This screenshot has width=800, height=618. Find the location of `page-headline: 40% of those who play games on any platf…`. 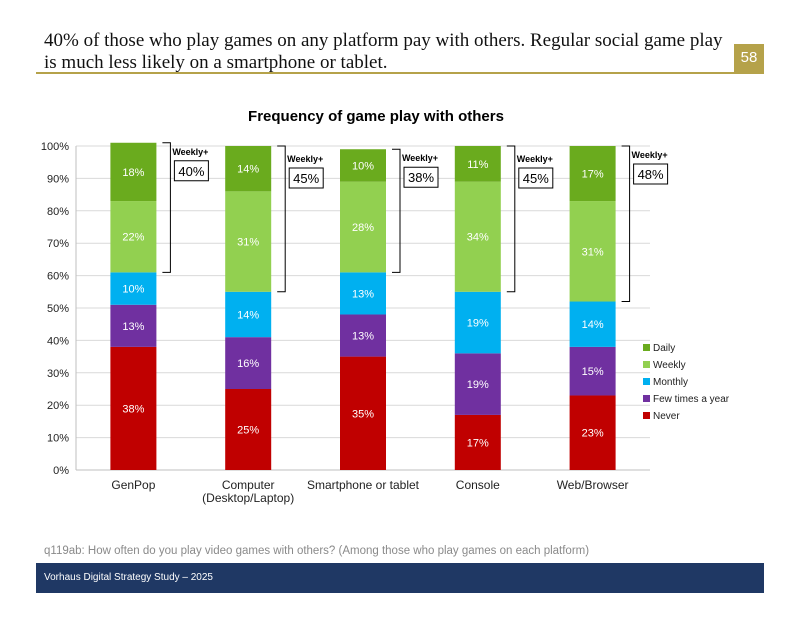

page-headline: 40% of those who play games on any platf… is located at coordinates (383, 51).